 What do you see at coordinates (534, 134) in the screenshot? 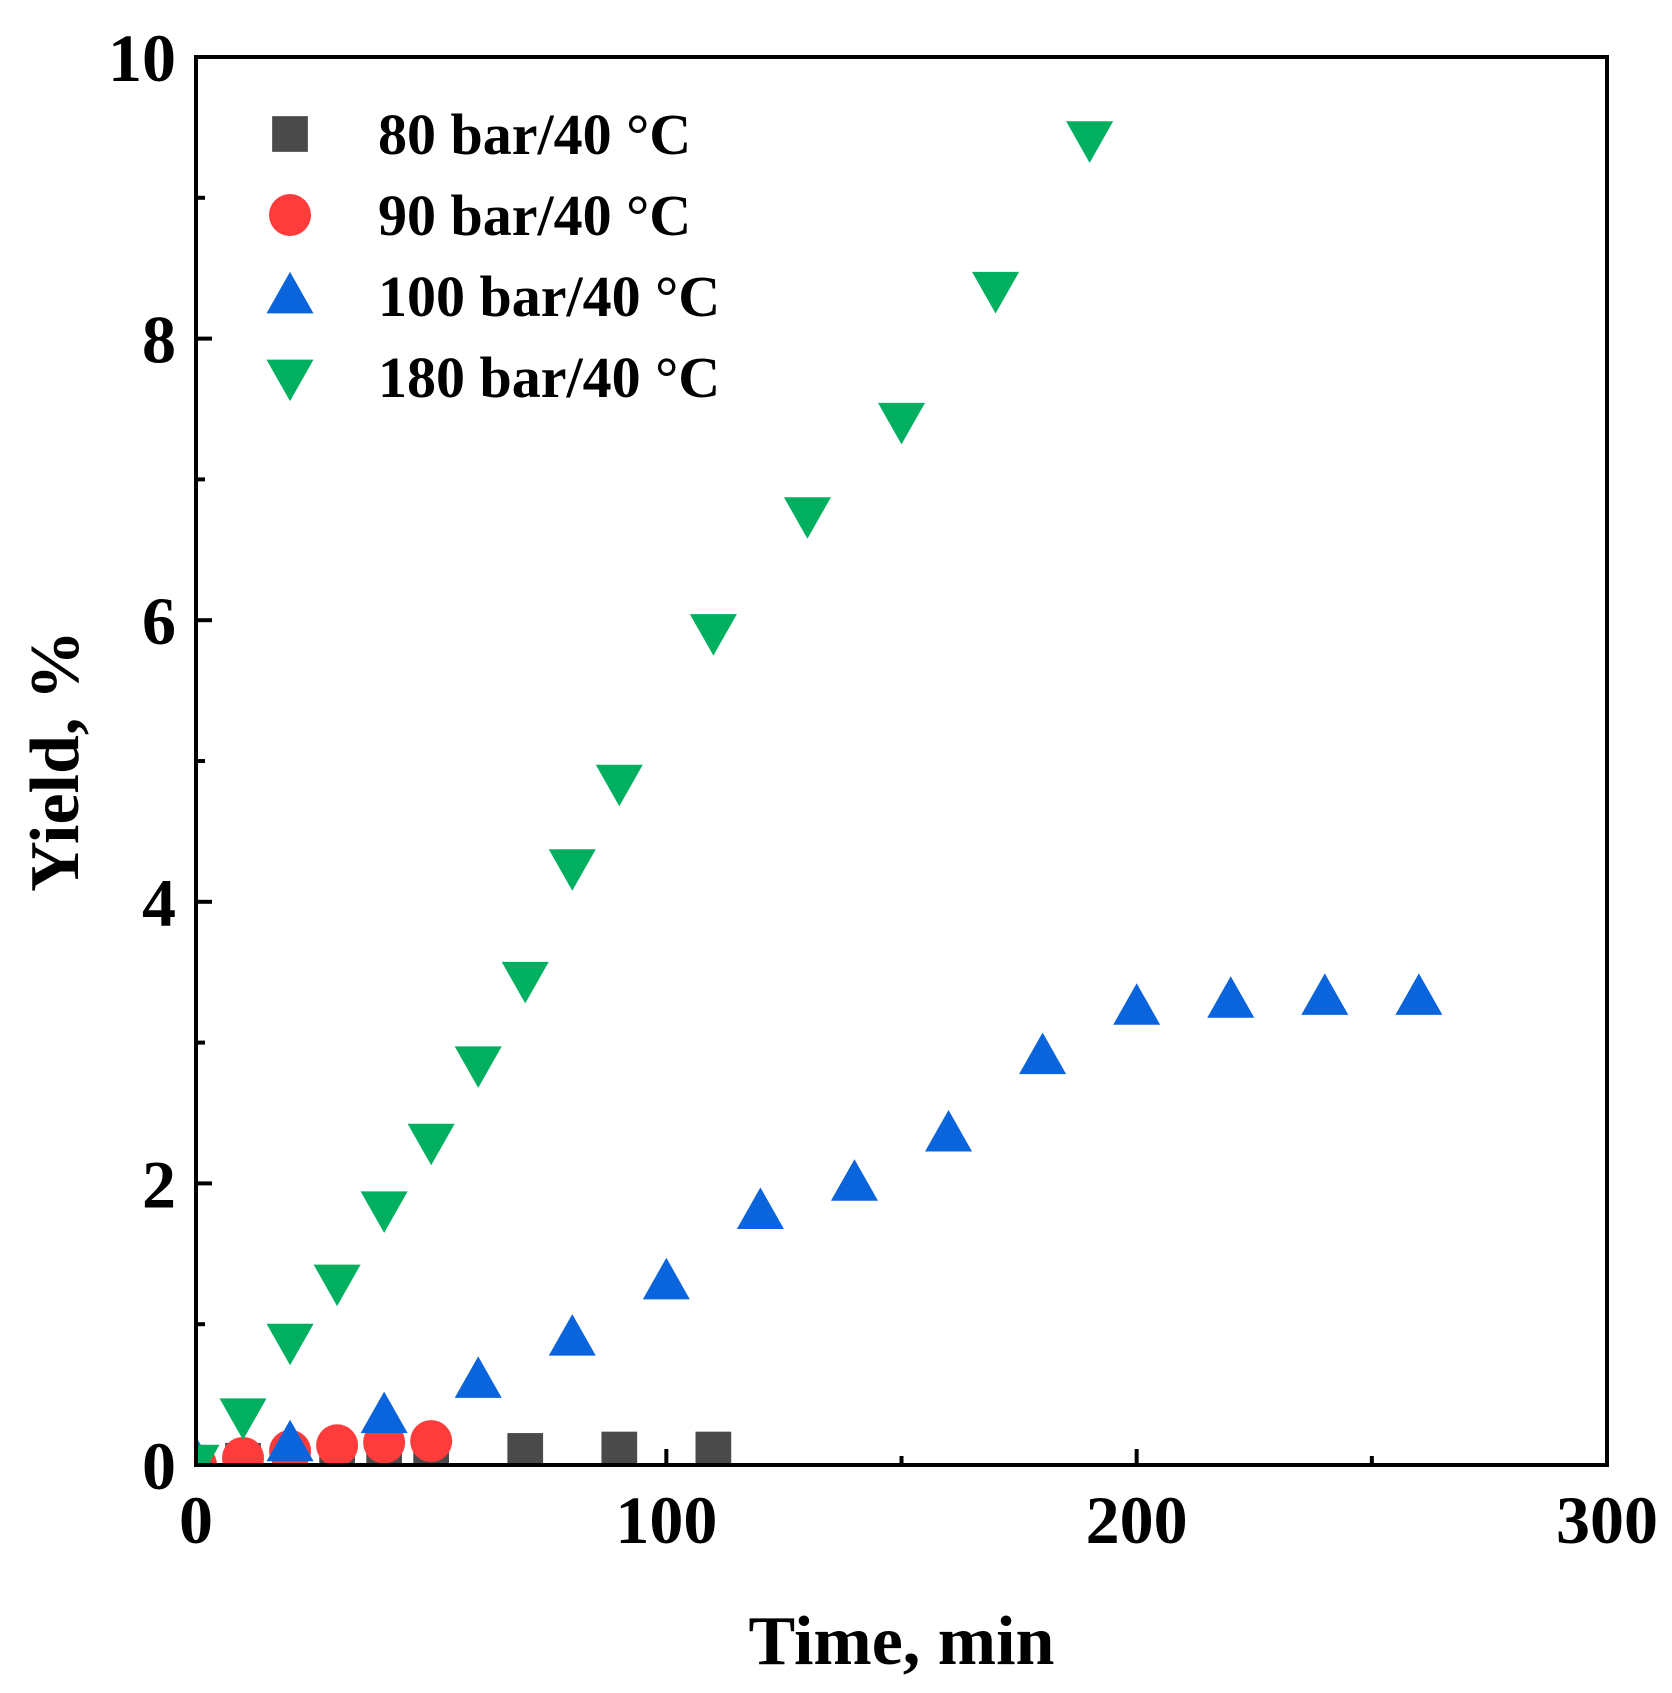
I see `legend-label: 80 bar/40 °C` at bounding box center [534, 134].